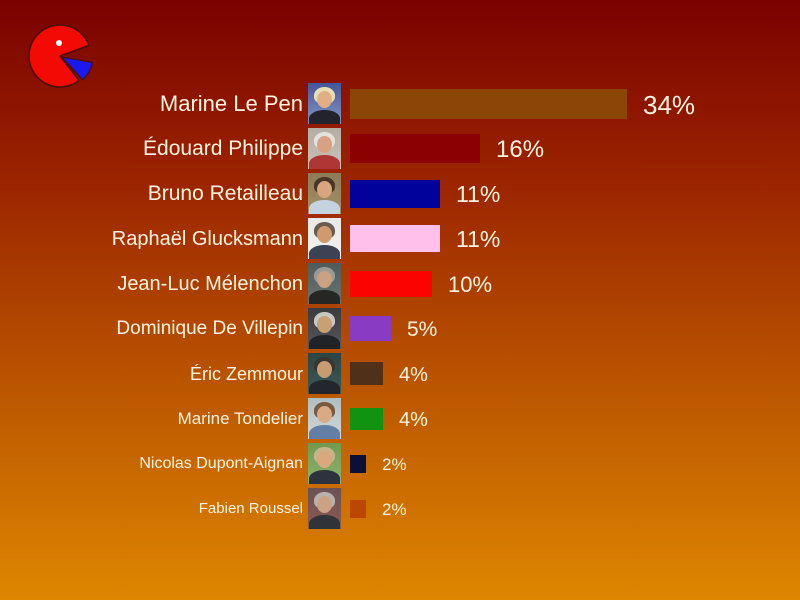 The height and width of the screenshot is (600, 800). What do you see at coordinates (250, 508) in the screenshot?
I see `candidate-name: Fabien Roussel` at bounding box center [250, 508].